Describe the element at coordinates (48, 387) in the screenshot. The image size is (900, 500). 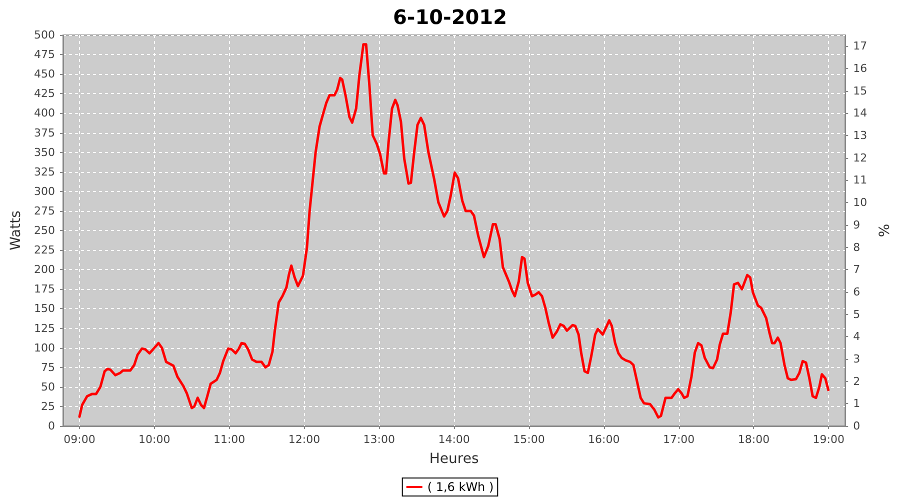
I see `y-tick-label: 50` at that location.